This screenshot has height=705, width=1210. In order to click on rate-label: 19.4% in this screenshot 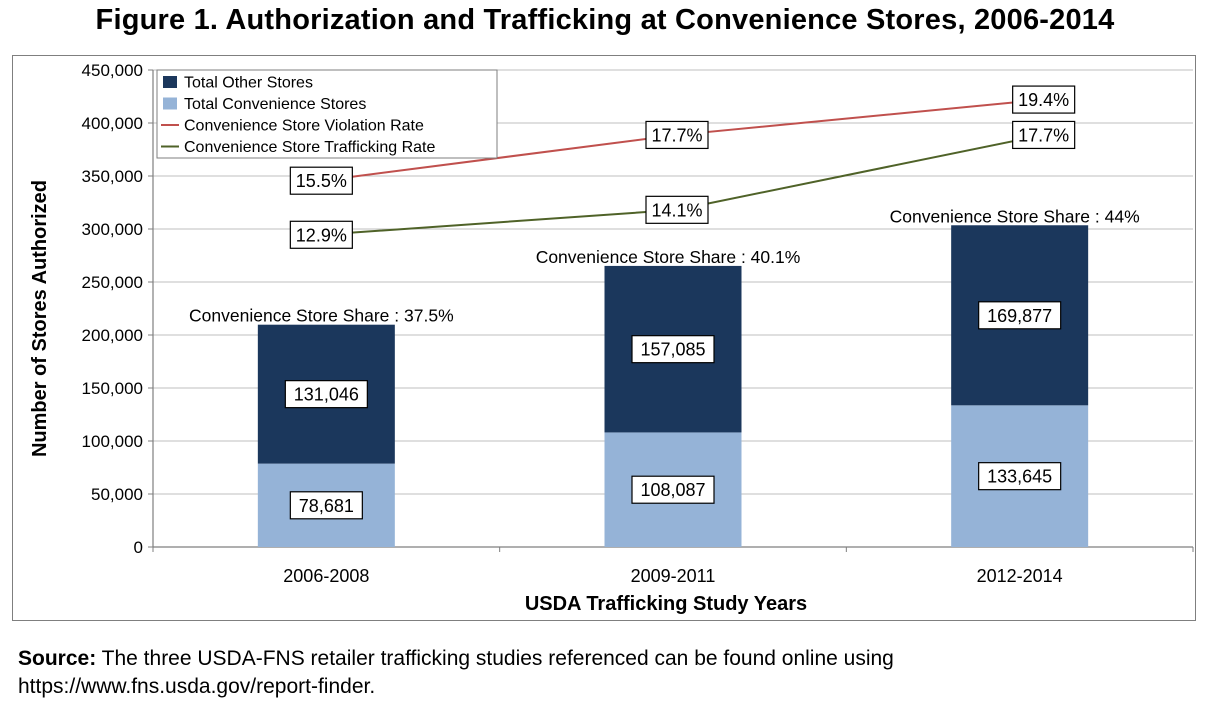, I will do `click(1043, 100)`.